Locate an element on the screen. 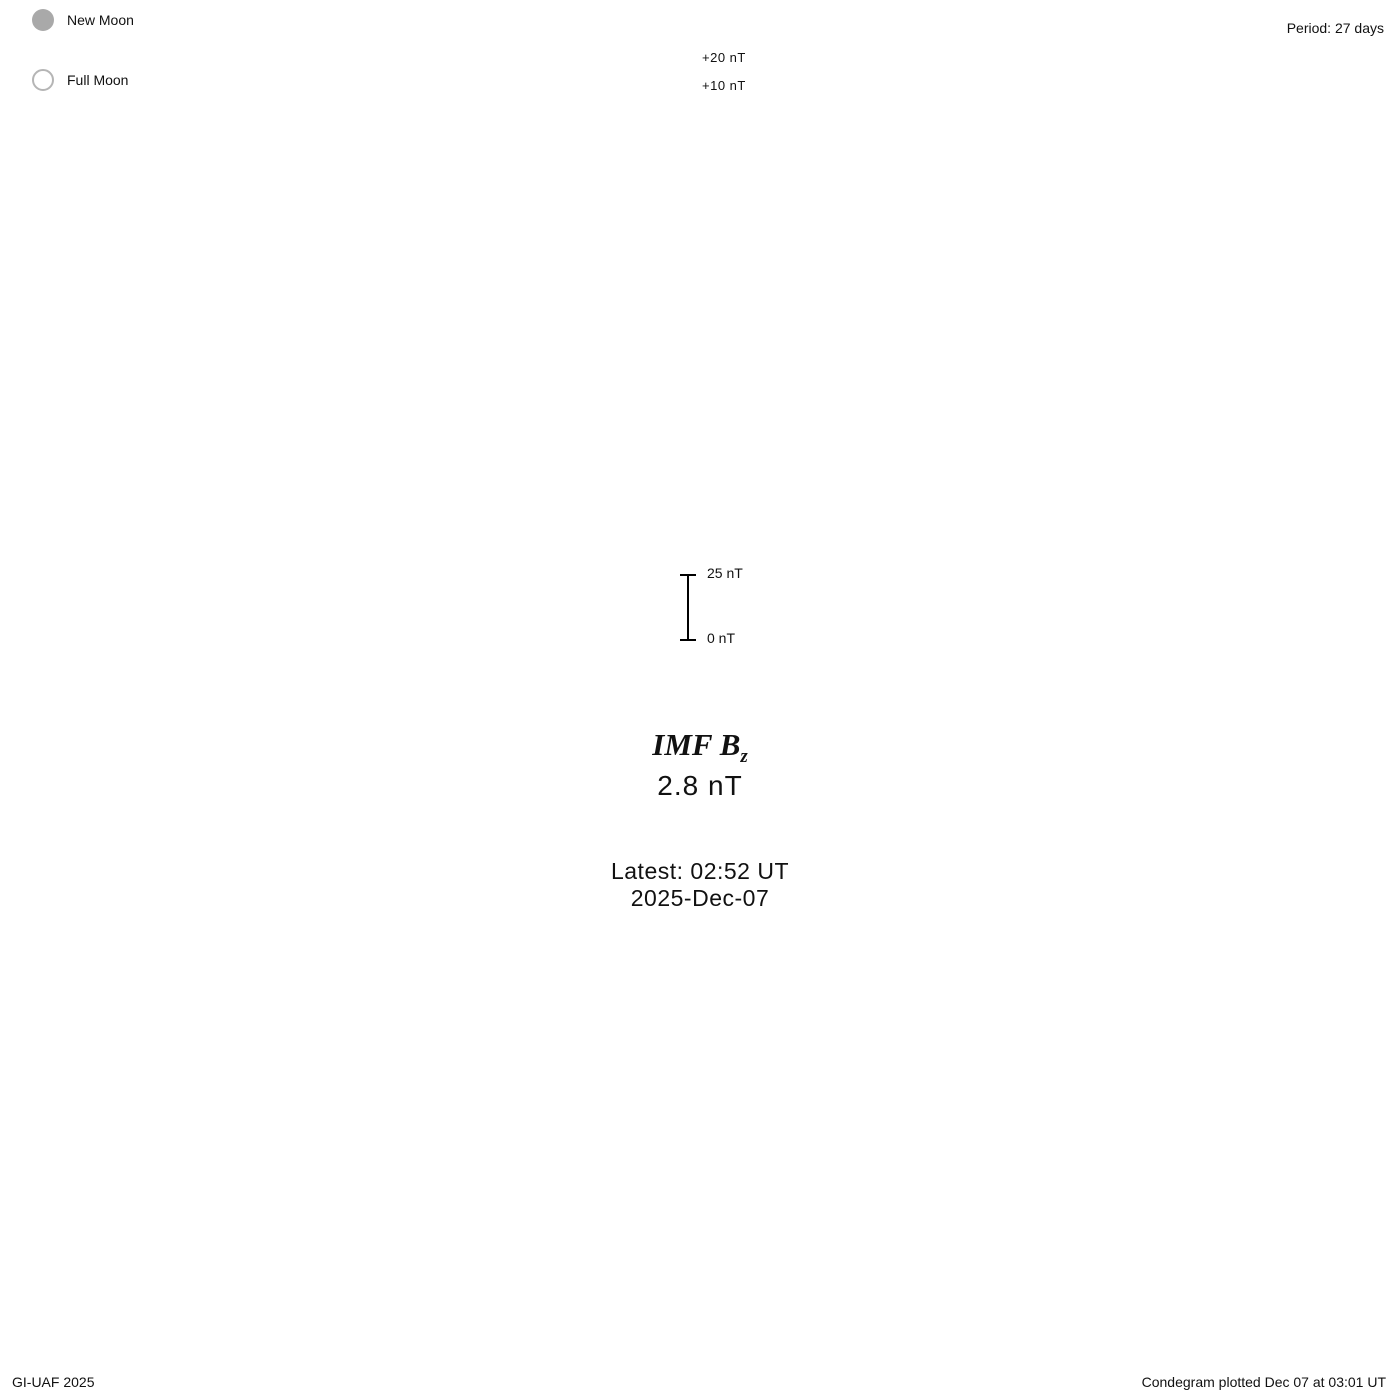 This screenshot has height=1400, width=1400. scale-25nt-label: 25 nT is located at coordinates (725, 573).